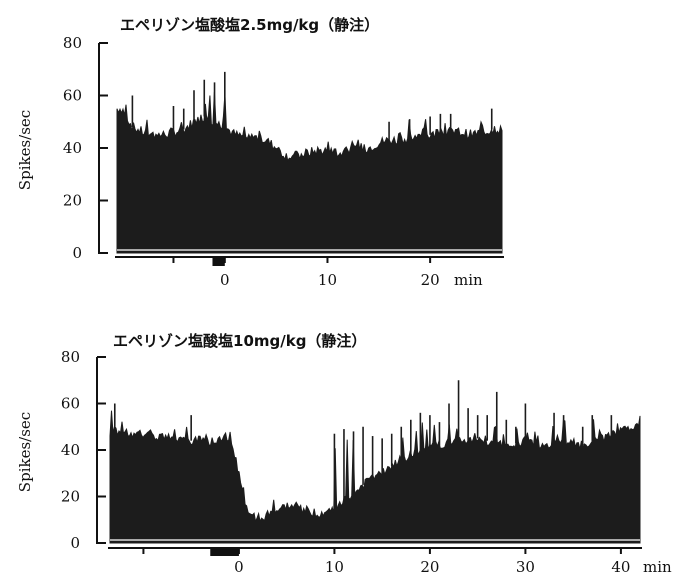  What do you see at coordinates (525, 567) in the screenshot?
I see `x-tick-label: 30` at bounding box center [525, 567].